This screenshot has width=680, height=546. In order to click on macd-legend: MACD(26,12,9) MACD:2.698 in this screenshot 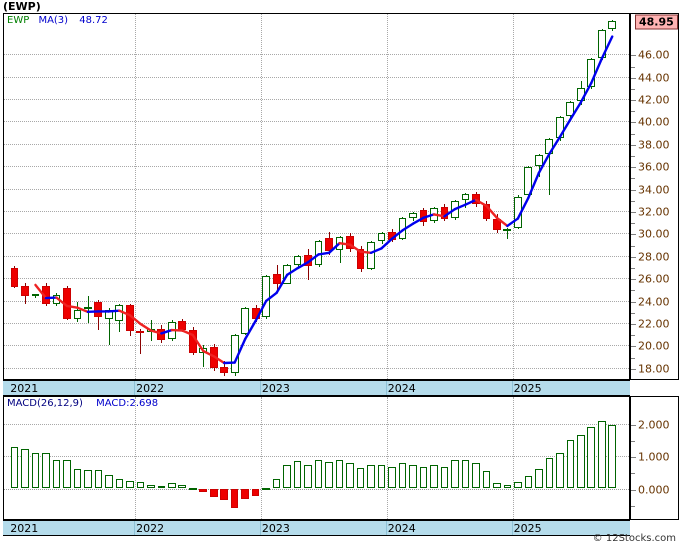, I will do `click(82, 404)`.